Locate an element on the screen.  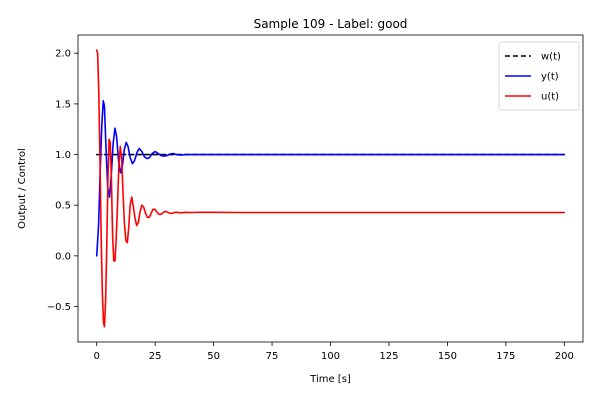
legend: w(t) y(t) u(t) is located at coordinates (539, 76).